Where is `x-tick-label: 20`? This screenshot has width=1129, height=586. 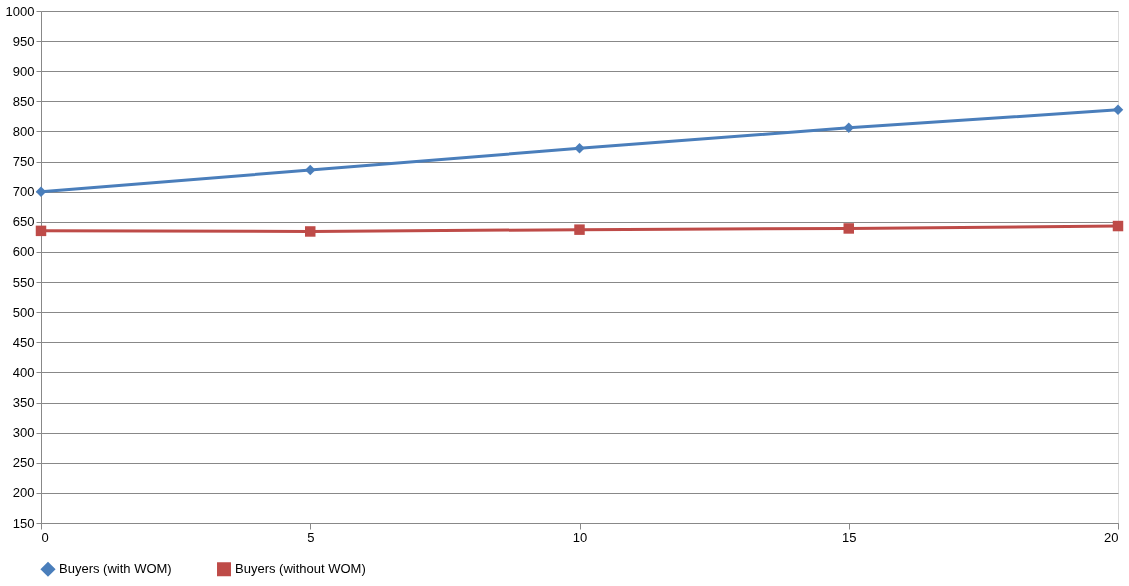
x-tick-label: 20 is located at coordinates (1111, 537).